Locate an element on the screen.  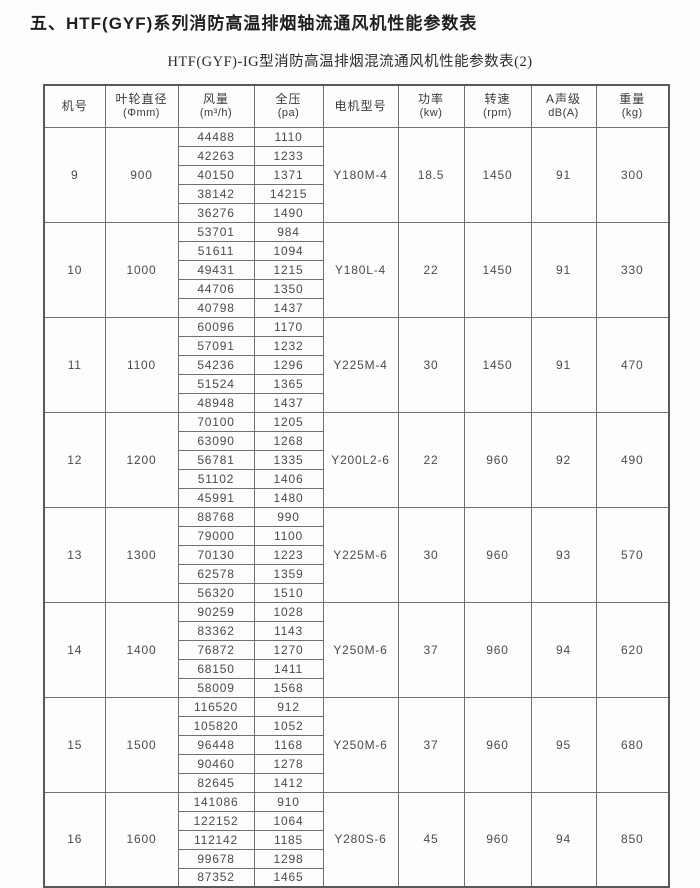
cell-flow: 68150 is located at coordinates (216, 668).